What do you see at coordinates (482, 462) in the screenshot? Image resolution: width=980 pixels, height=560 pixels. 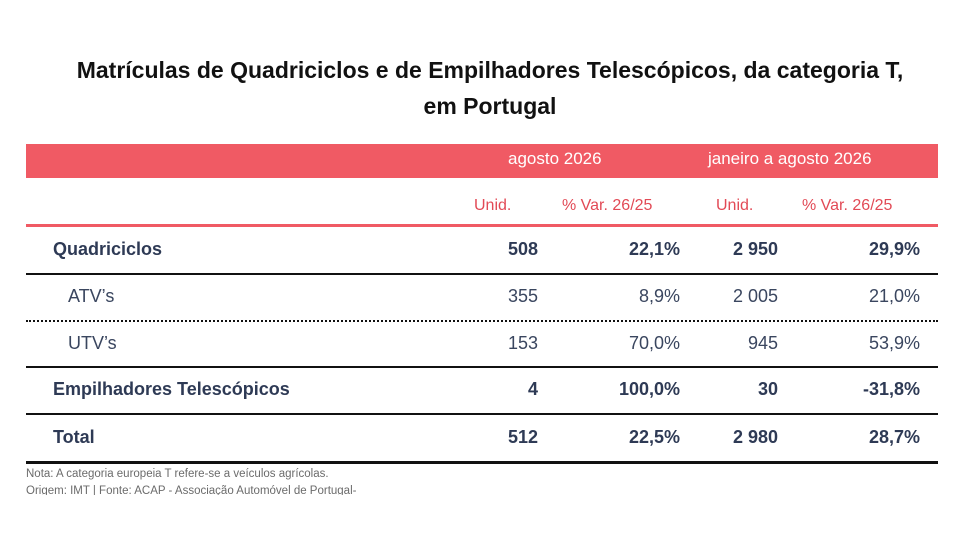 I see `table-bottom-border` at bounding box center [482, 462].